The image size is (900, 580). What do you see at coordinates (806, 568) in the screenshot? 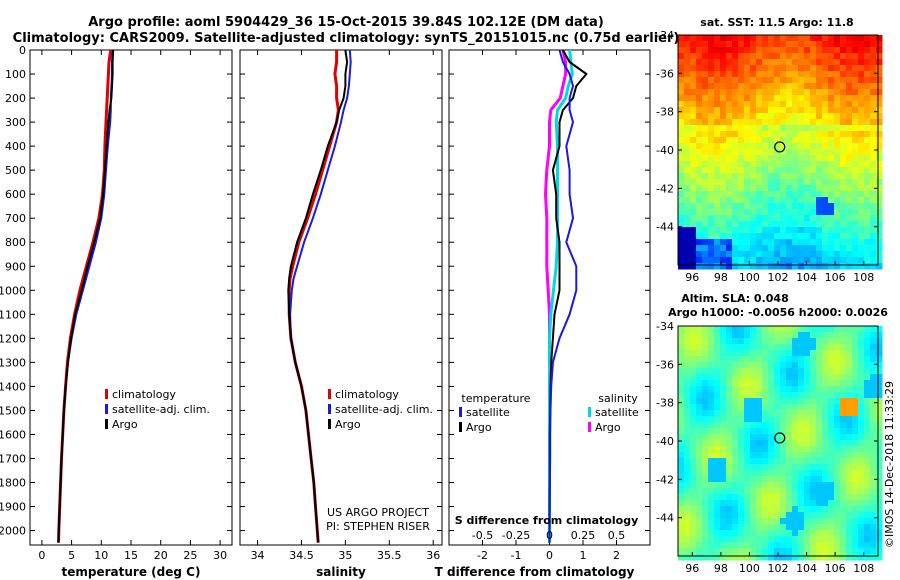
I see `map-x-tick-label: 104` at bounding box center [806, 568].